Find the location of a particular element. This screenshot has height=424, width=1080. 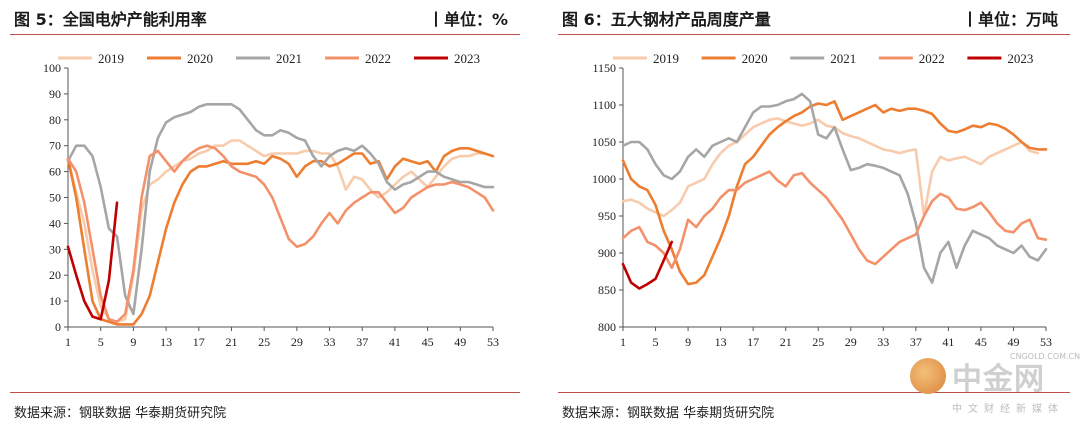

y-tick-label: 90 is located at coordinates (55, 94).